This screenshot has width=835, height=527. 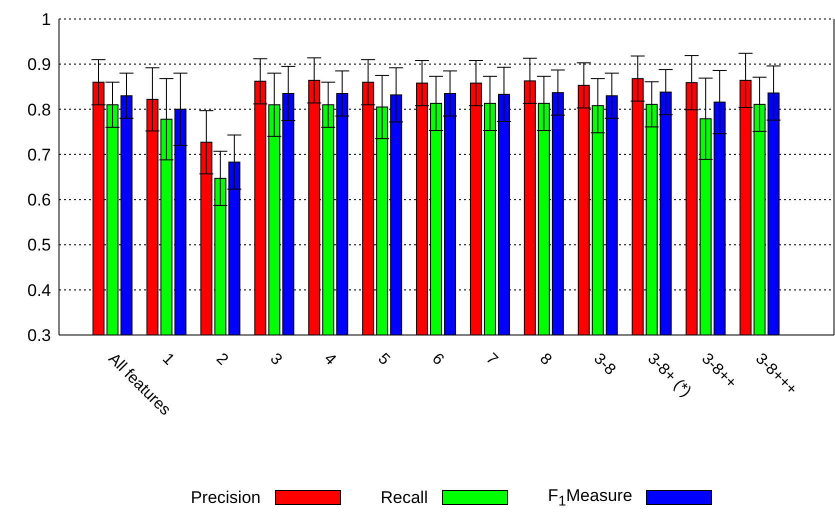 I want to click on x-tick-label: 3, so click(x=276, y=359).